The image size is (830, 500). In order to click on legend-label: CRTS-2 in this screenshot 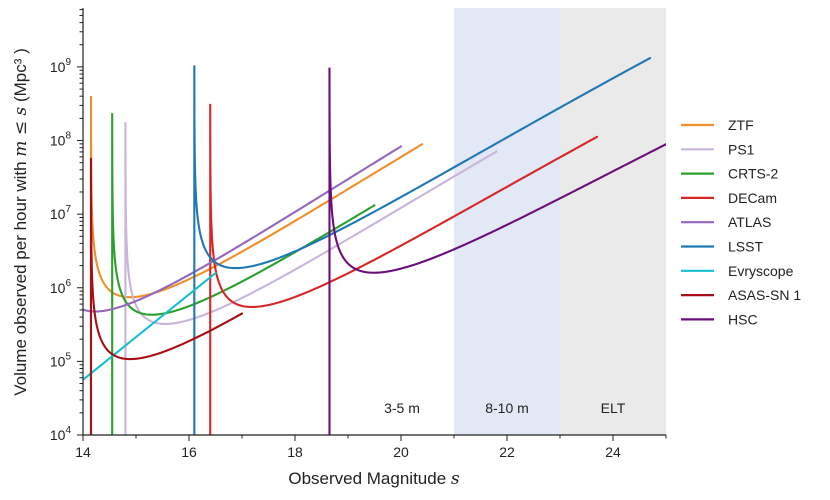, I will do `click(753, 174)`.